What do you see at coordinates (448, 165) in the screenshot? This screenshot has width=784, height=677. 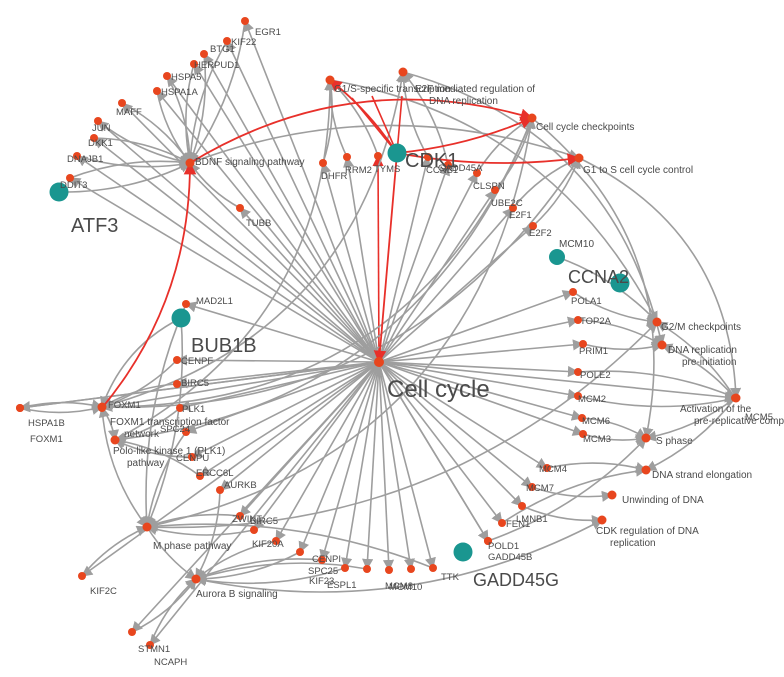 I see `gene-node-gadd45a` at bounding box center [448, 165].